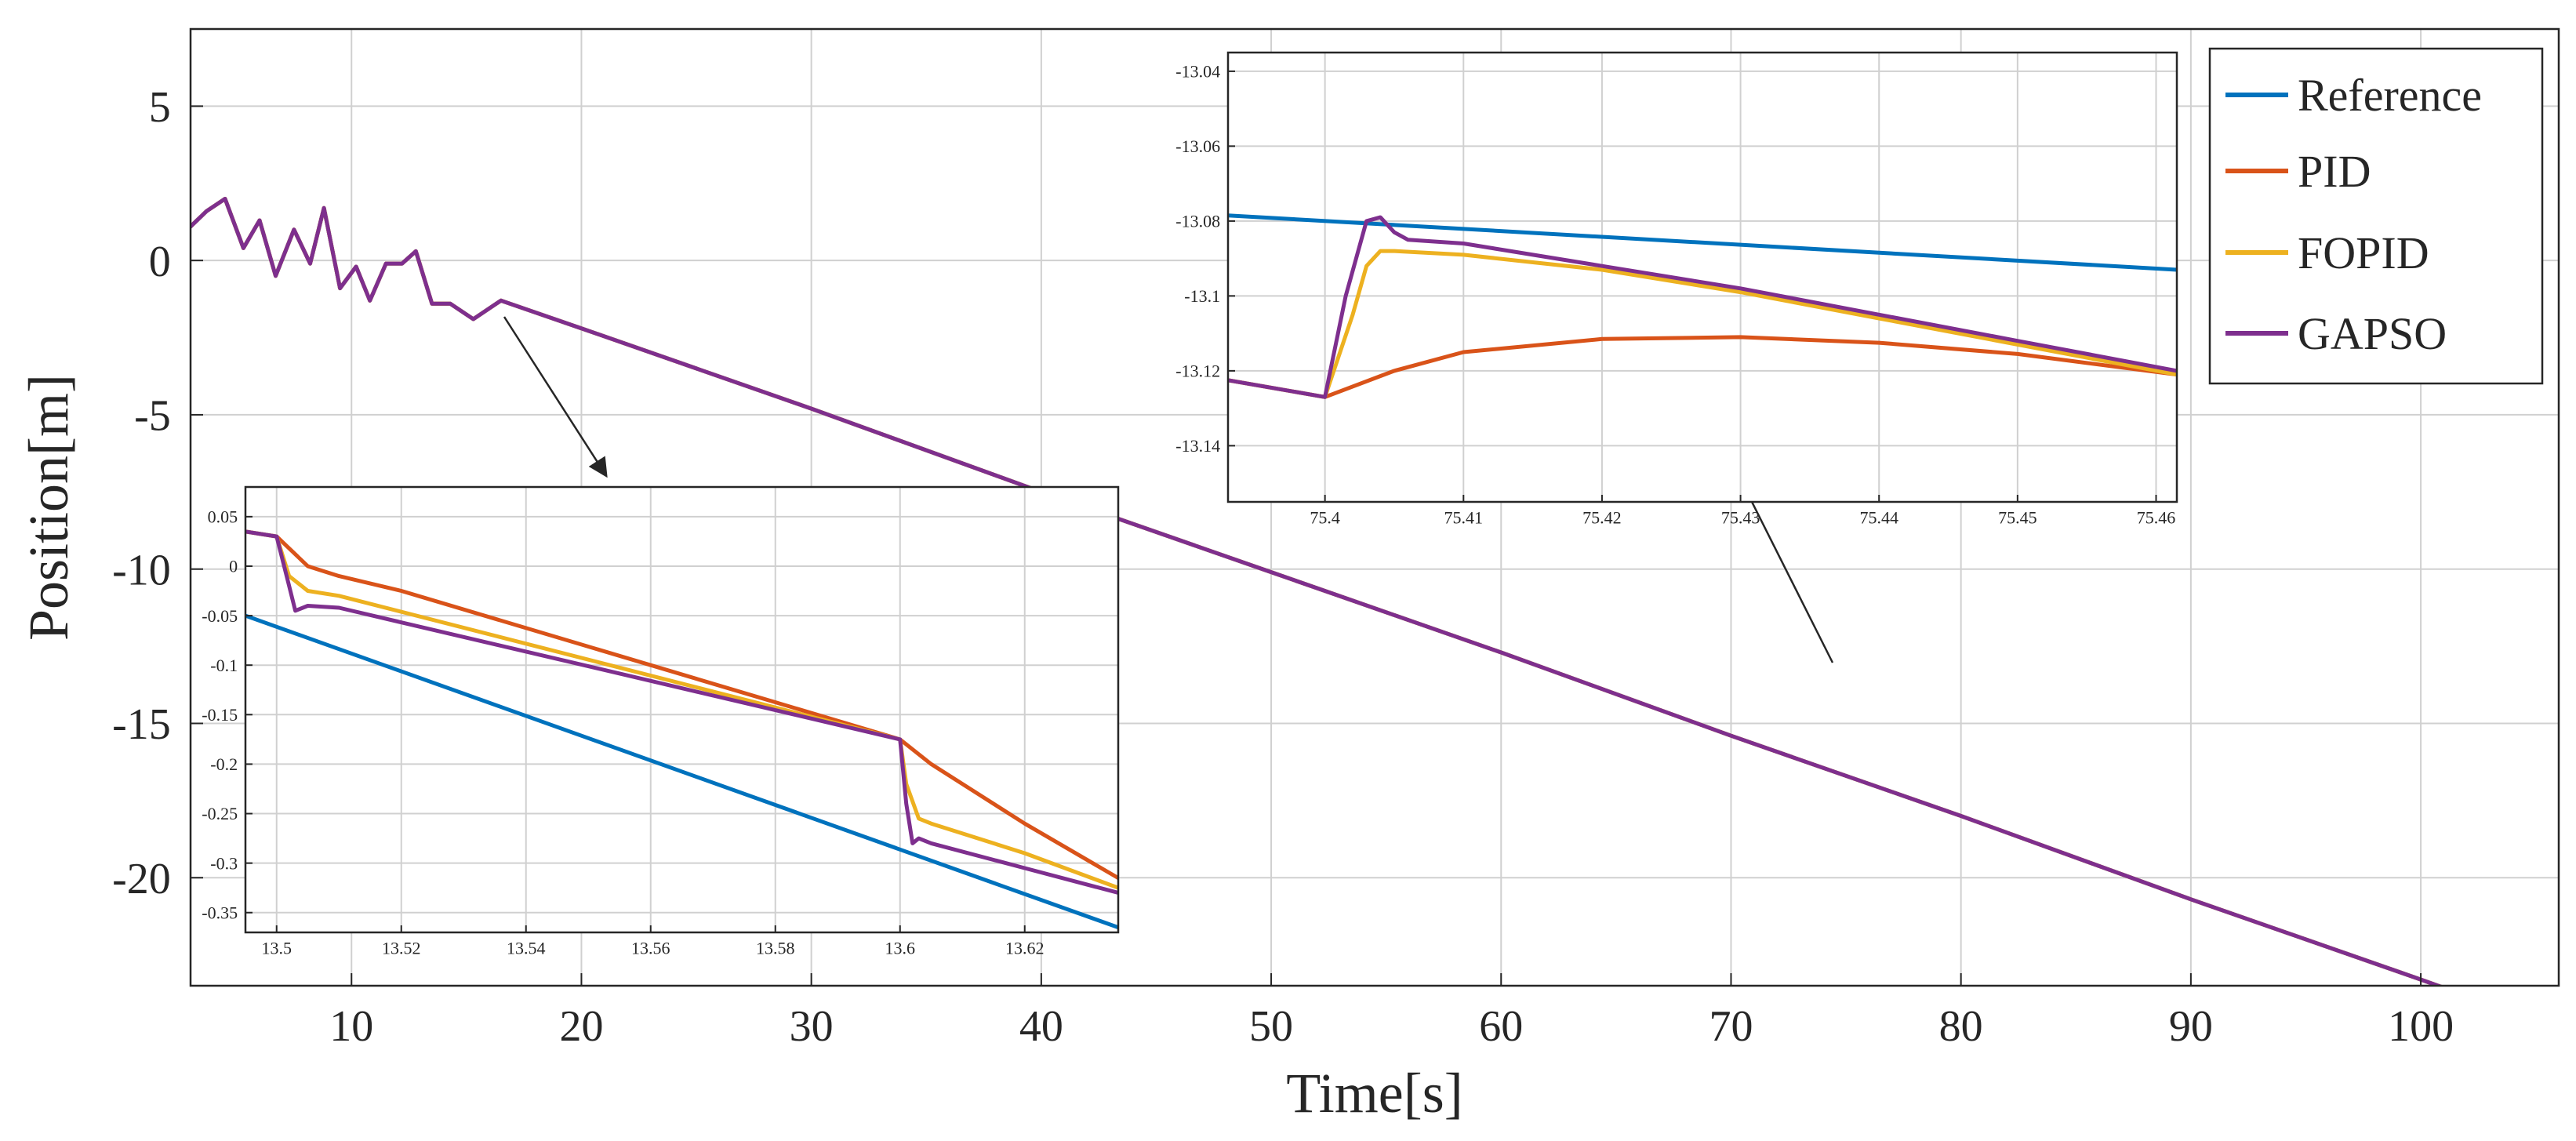  I want to click on inset-left-ytick-label: -0.25, so click(220, 814).